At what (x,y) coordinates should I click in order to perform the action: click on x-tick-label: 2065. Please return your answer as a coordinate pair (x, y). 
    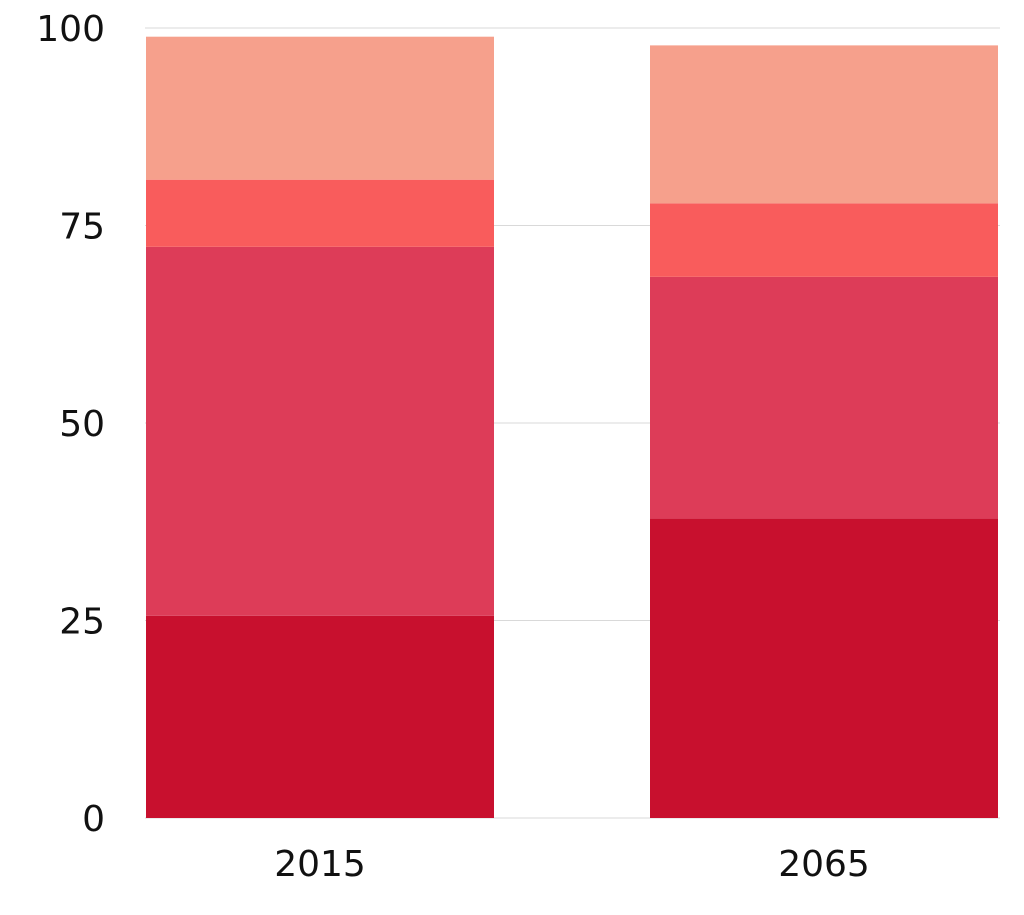
    Looking at the image, I should click on (824, 864).